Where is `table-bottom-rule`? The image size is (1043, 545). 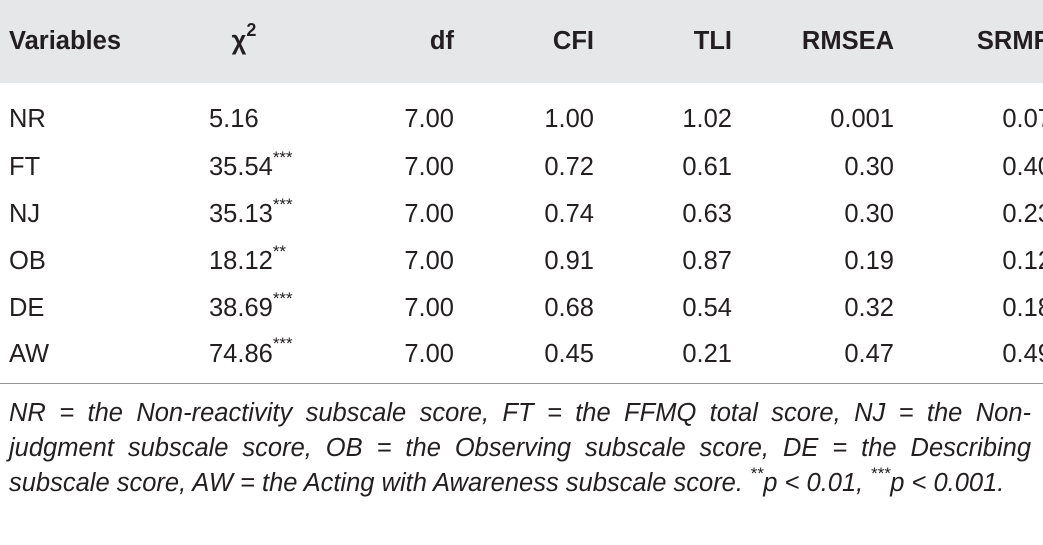
table-bottom-rule is located at coordinates (521, 383).